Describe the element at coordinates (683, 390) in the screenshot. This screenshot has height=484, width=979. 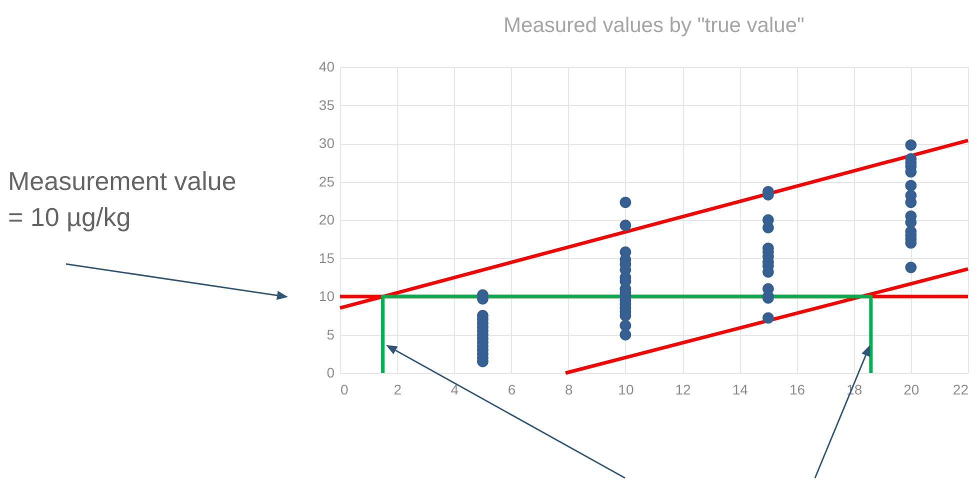
I see `x-tick-label: 12` at that location.